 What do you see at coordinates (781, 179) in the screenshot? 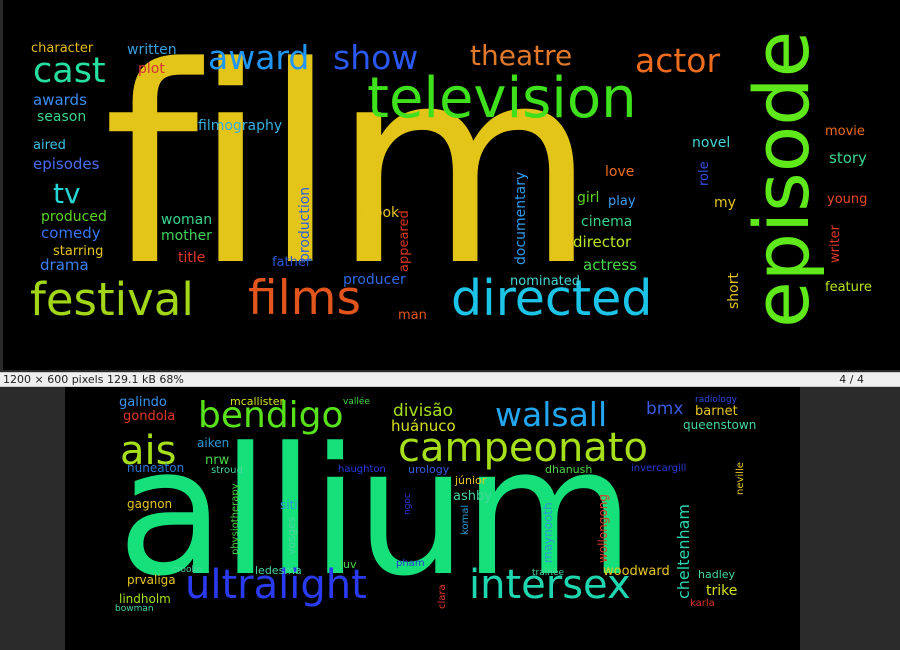
I see `word-episode: episode` at bounding box center [781, 179].